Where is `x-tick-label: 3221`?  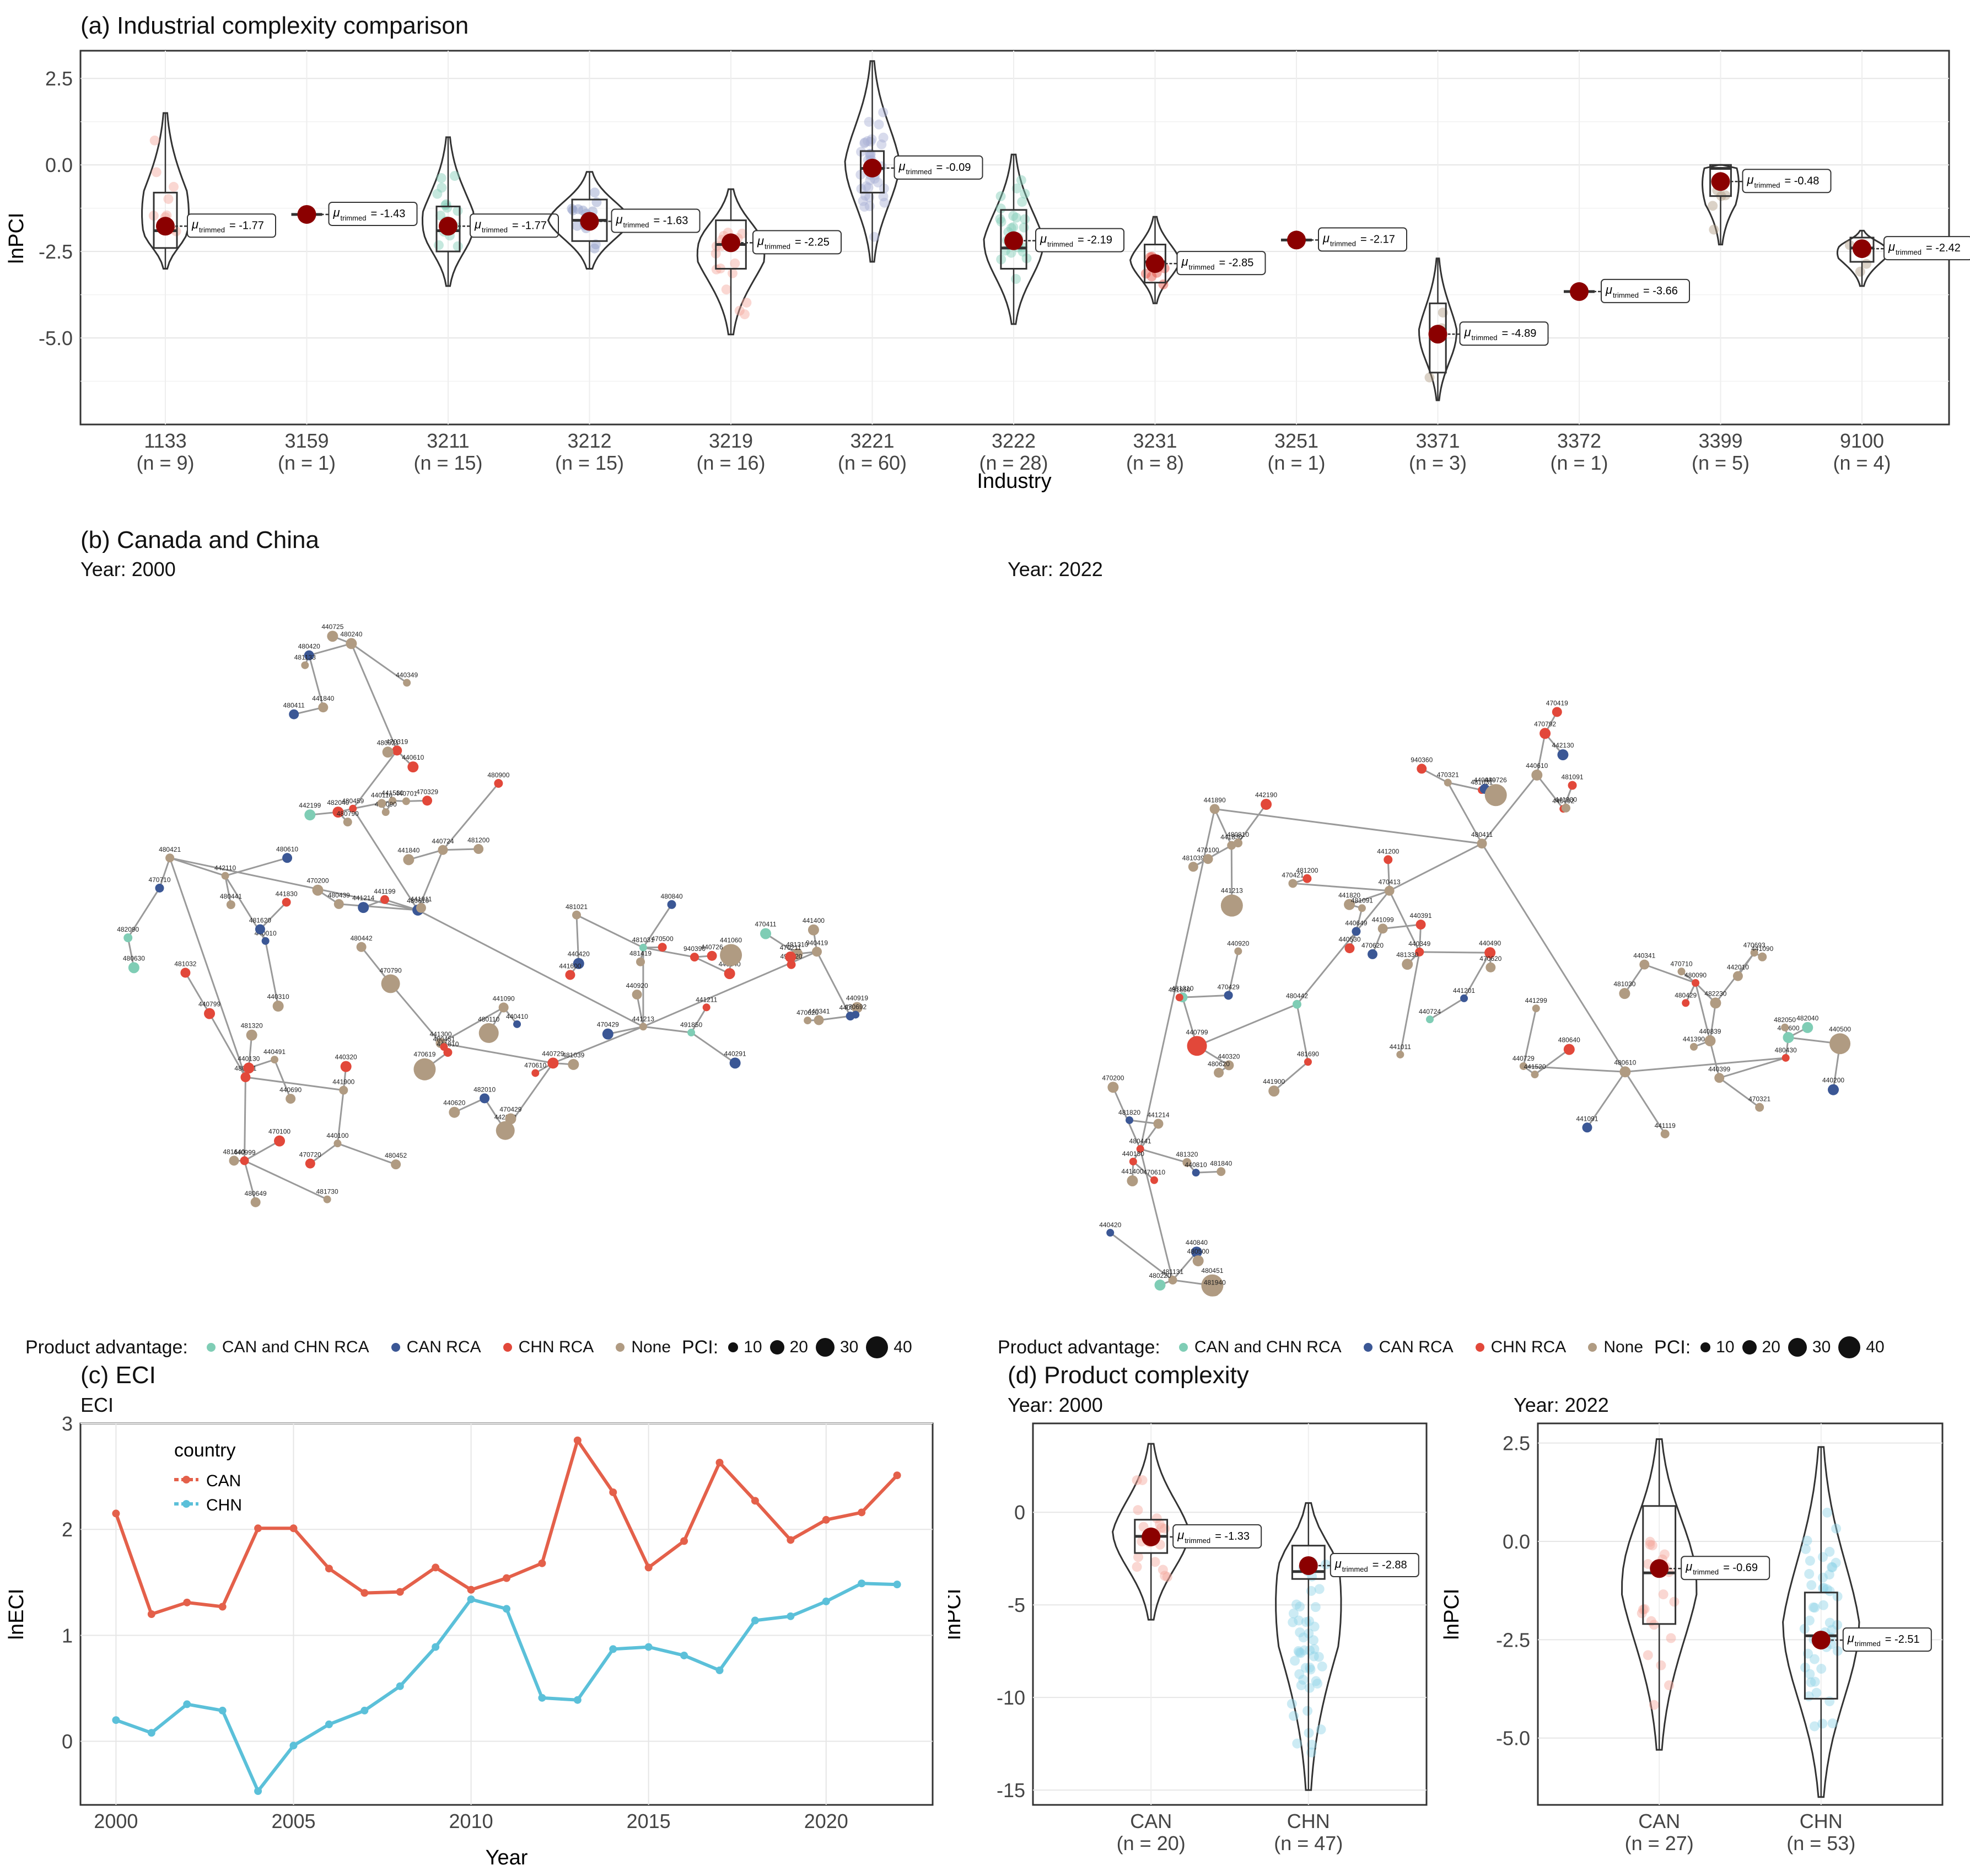
x-tick-label: 3221 is located at coordinates (872, 441).